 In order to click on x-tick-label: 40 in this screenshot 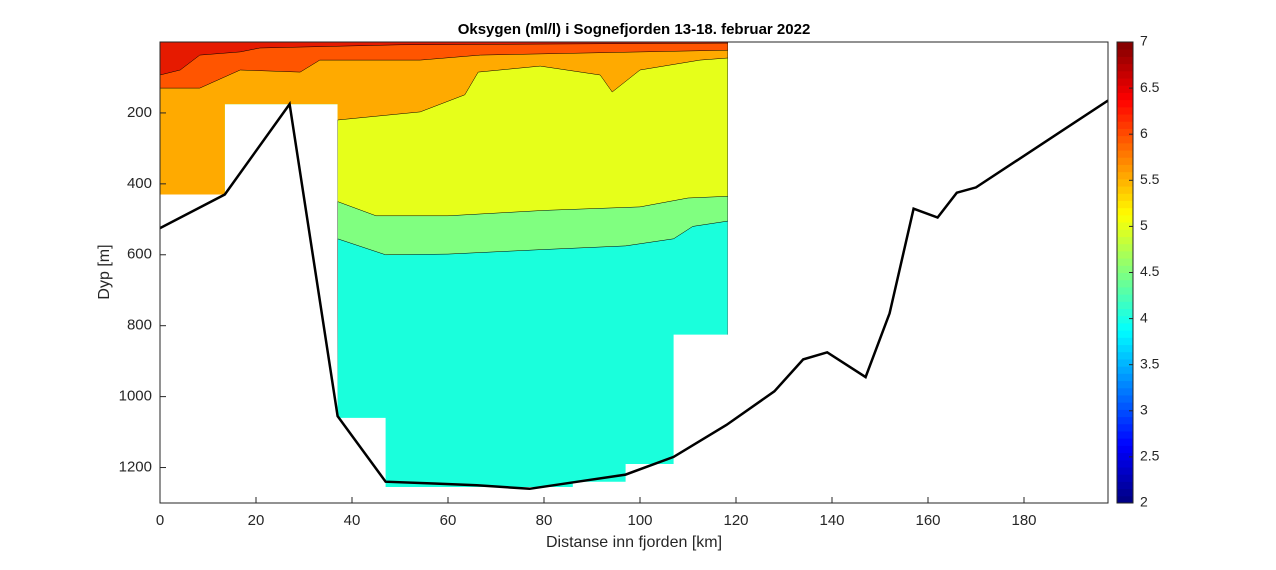, I will do `click(352, 520)`.